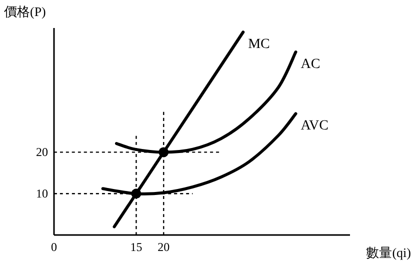  Describe the element at coordinates (259, 44) in the screenshot. I see `series-label: MC` at that location.